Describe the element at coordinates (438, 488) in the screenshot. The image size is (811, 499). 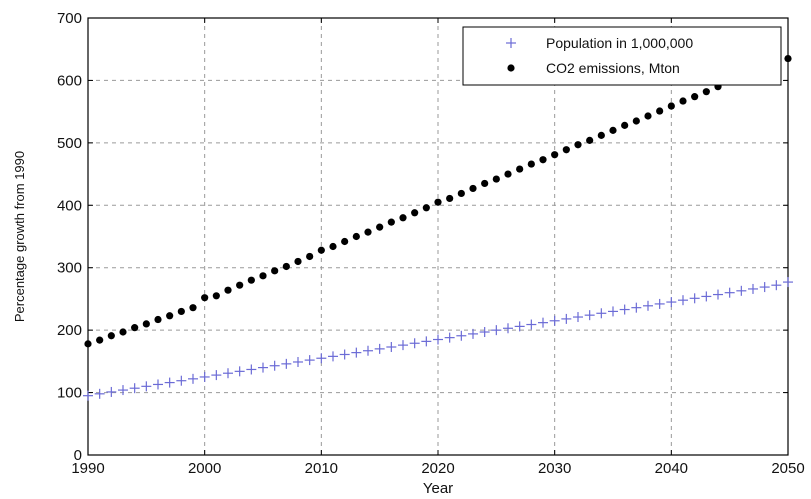
I see `x-axis-title: Year` at that location.